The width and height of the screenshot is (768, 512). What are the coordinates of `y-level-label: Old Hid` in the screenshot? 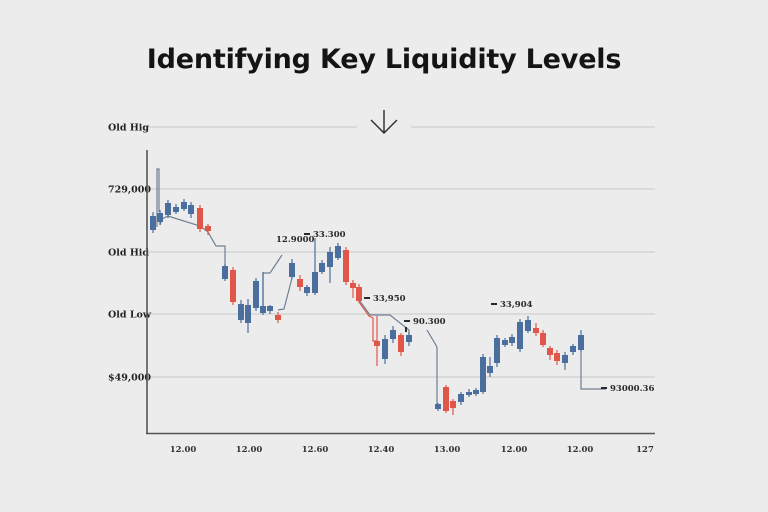 It's located at (128, 253).